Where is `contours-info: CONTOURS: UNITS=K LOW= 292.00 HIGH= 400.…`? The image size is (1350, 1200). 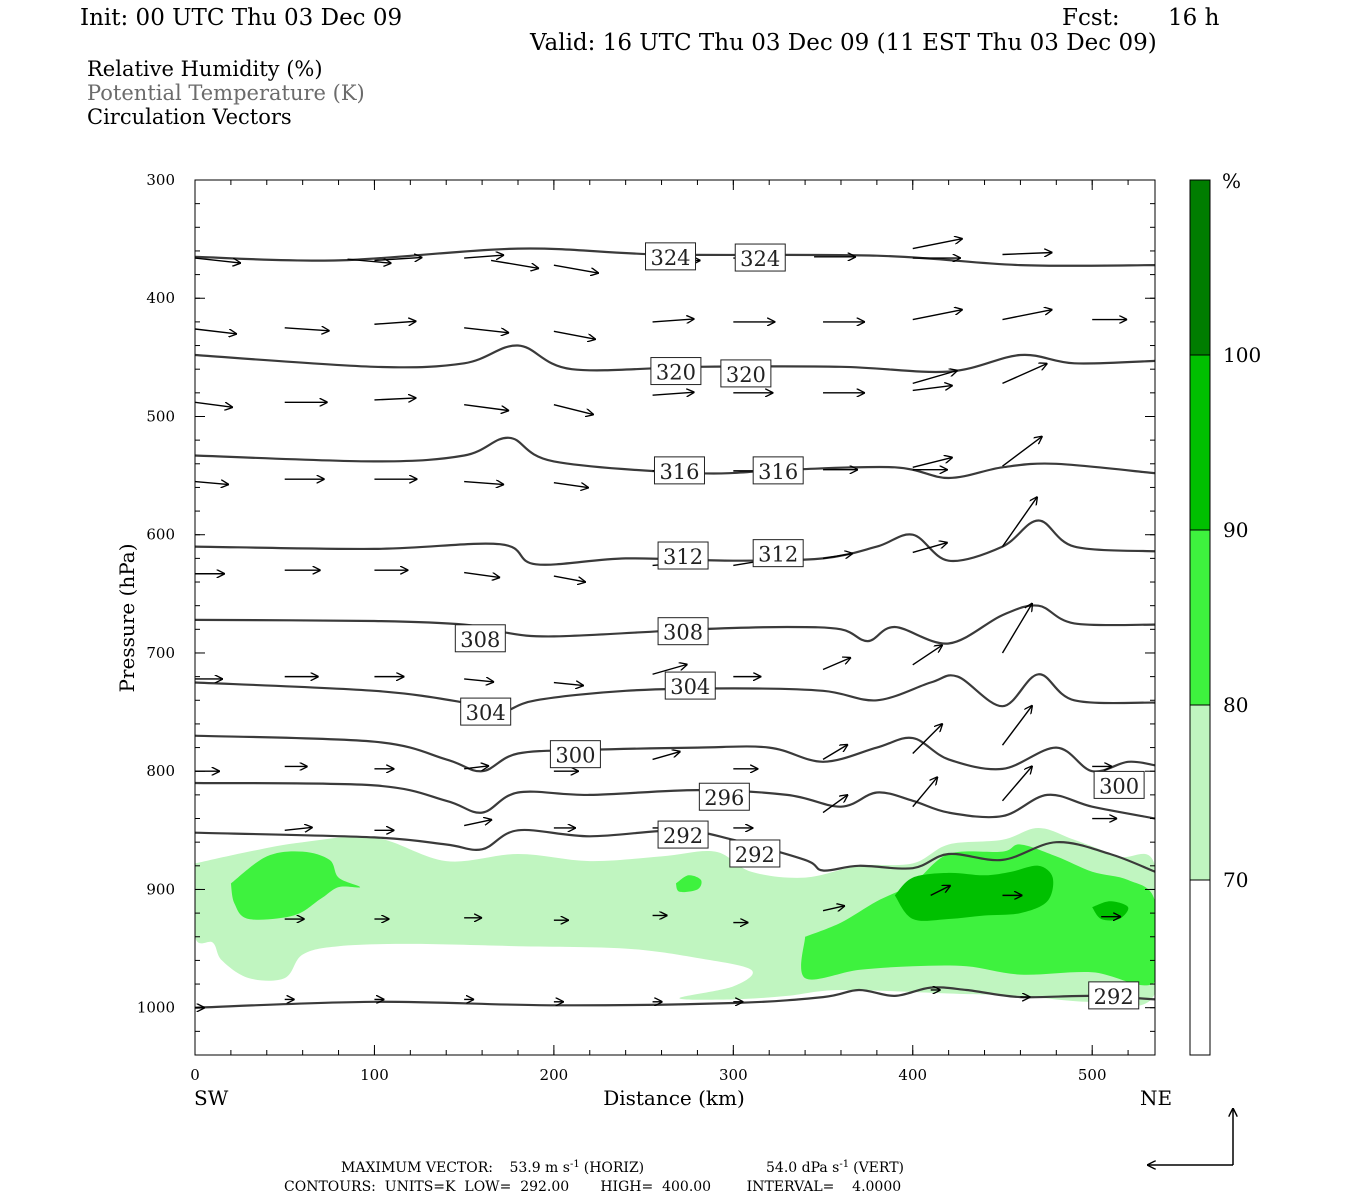
contours-info: CONTOURS: UNITS=K LOW= 292.00 HIGH= 400.… is located at coordinates (592, 1187).